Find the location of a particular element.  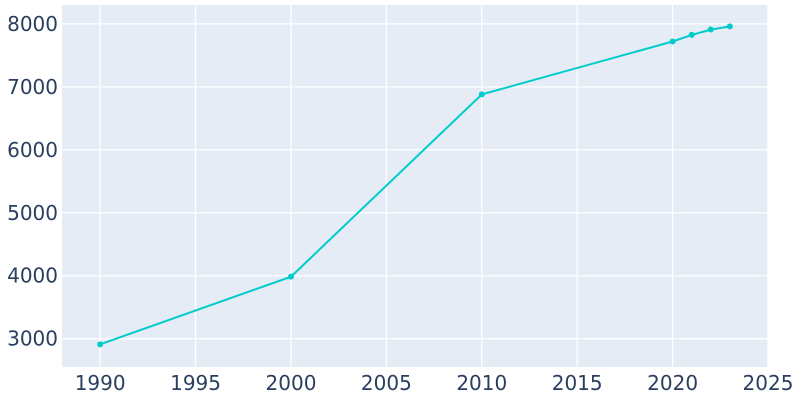

x-tick-label: 1990 is located at coordinates (100, 383).